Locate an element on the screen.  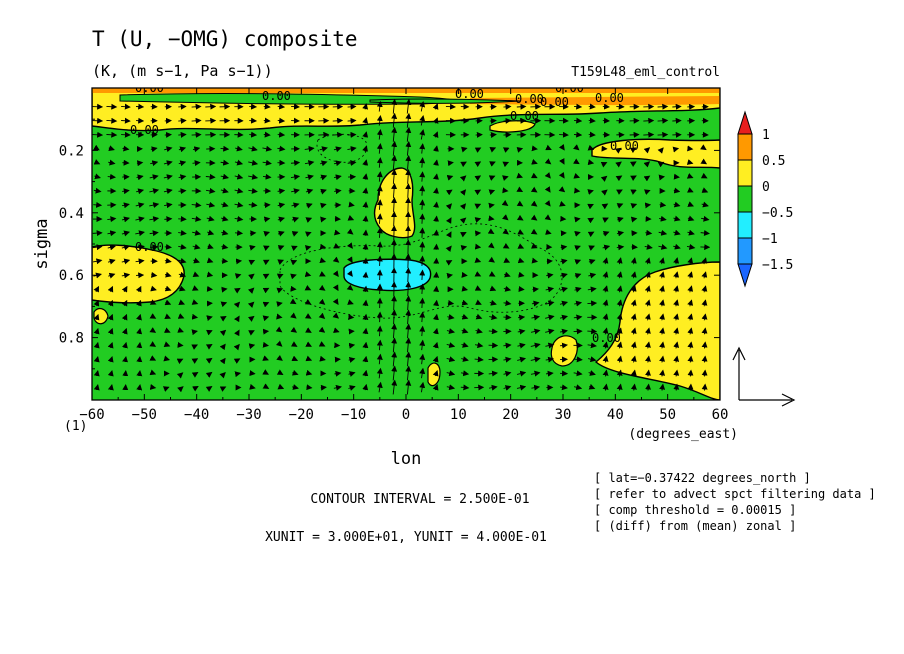
colorbar-label: −1 is located at coordinates (770, 239).